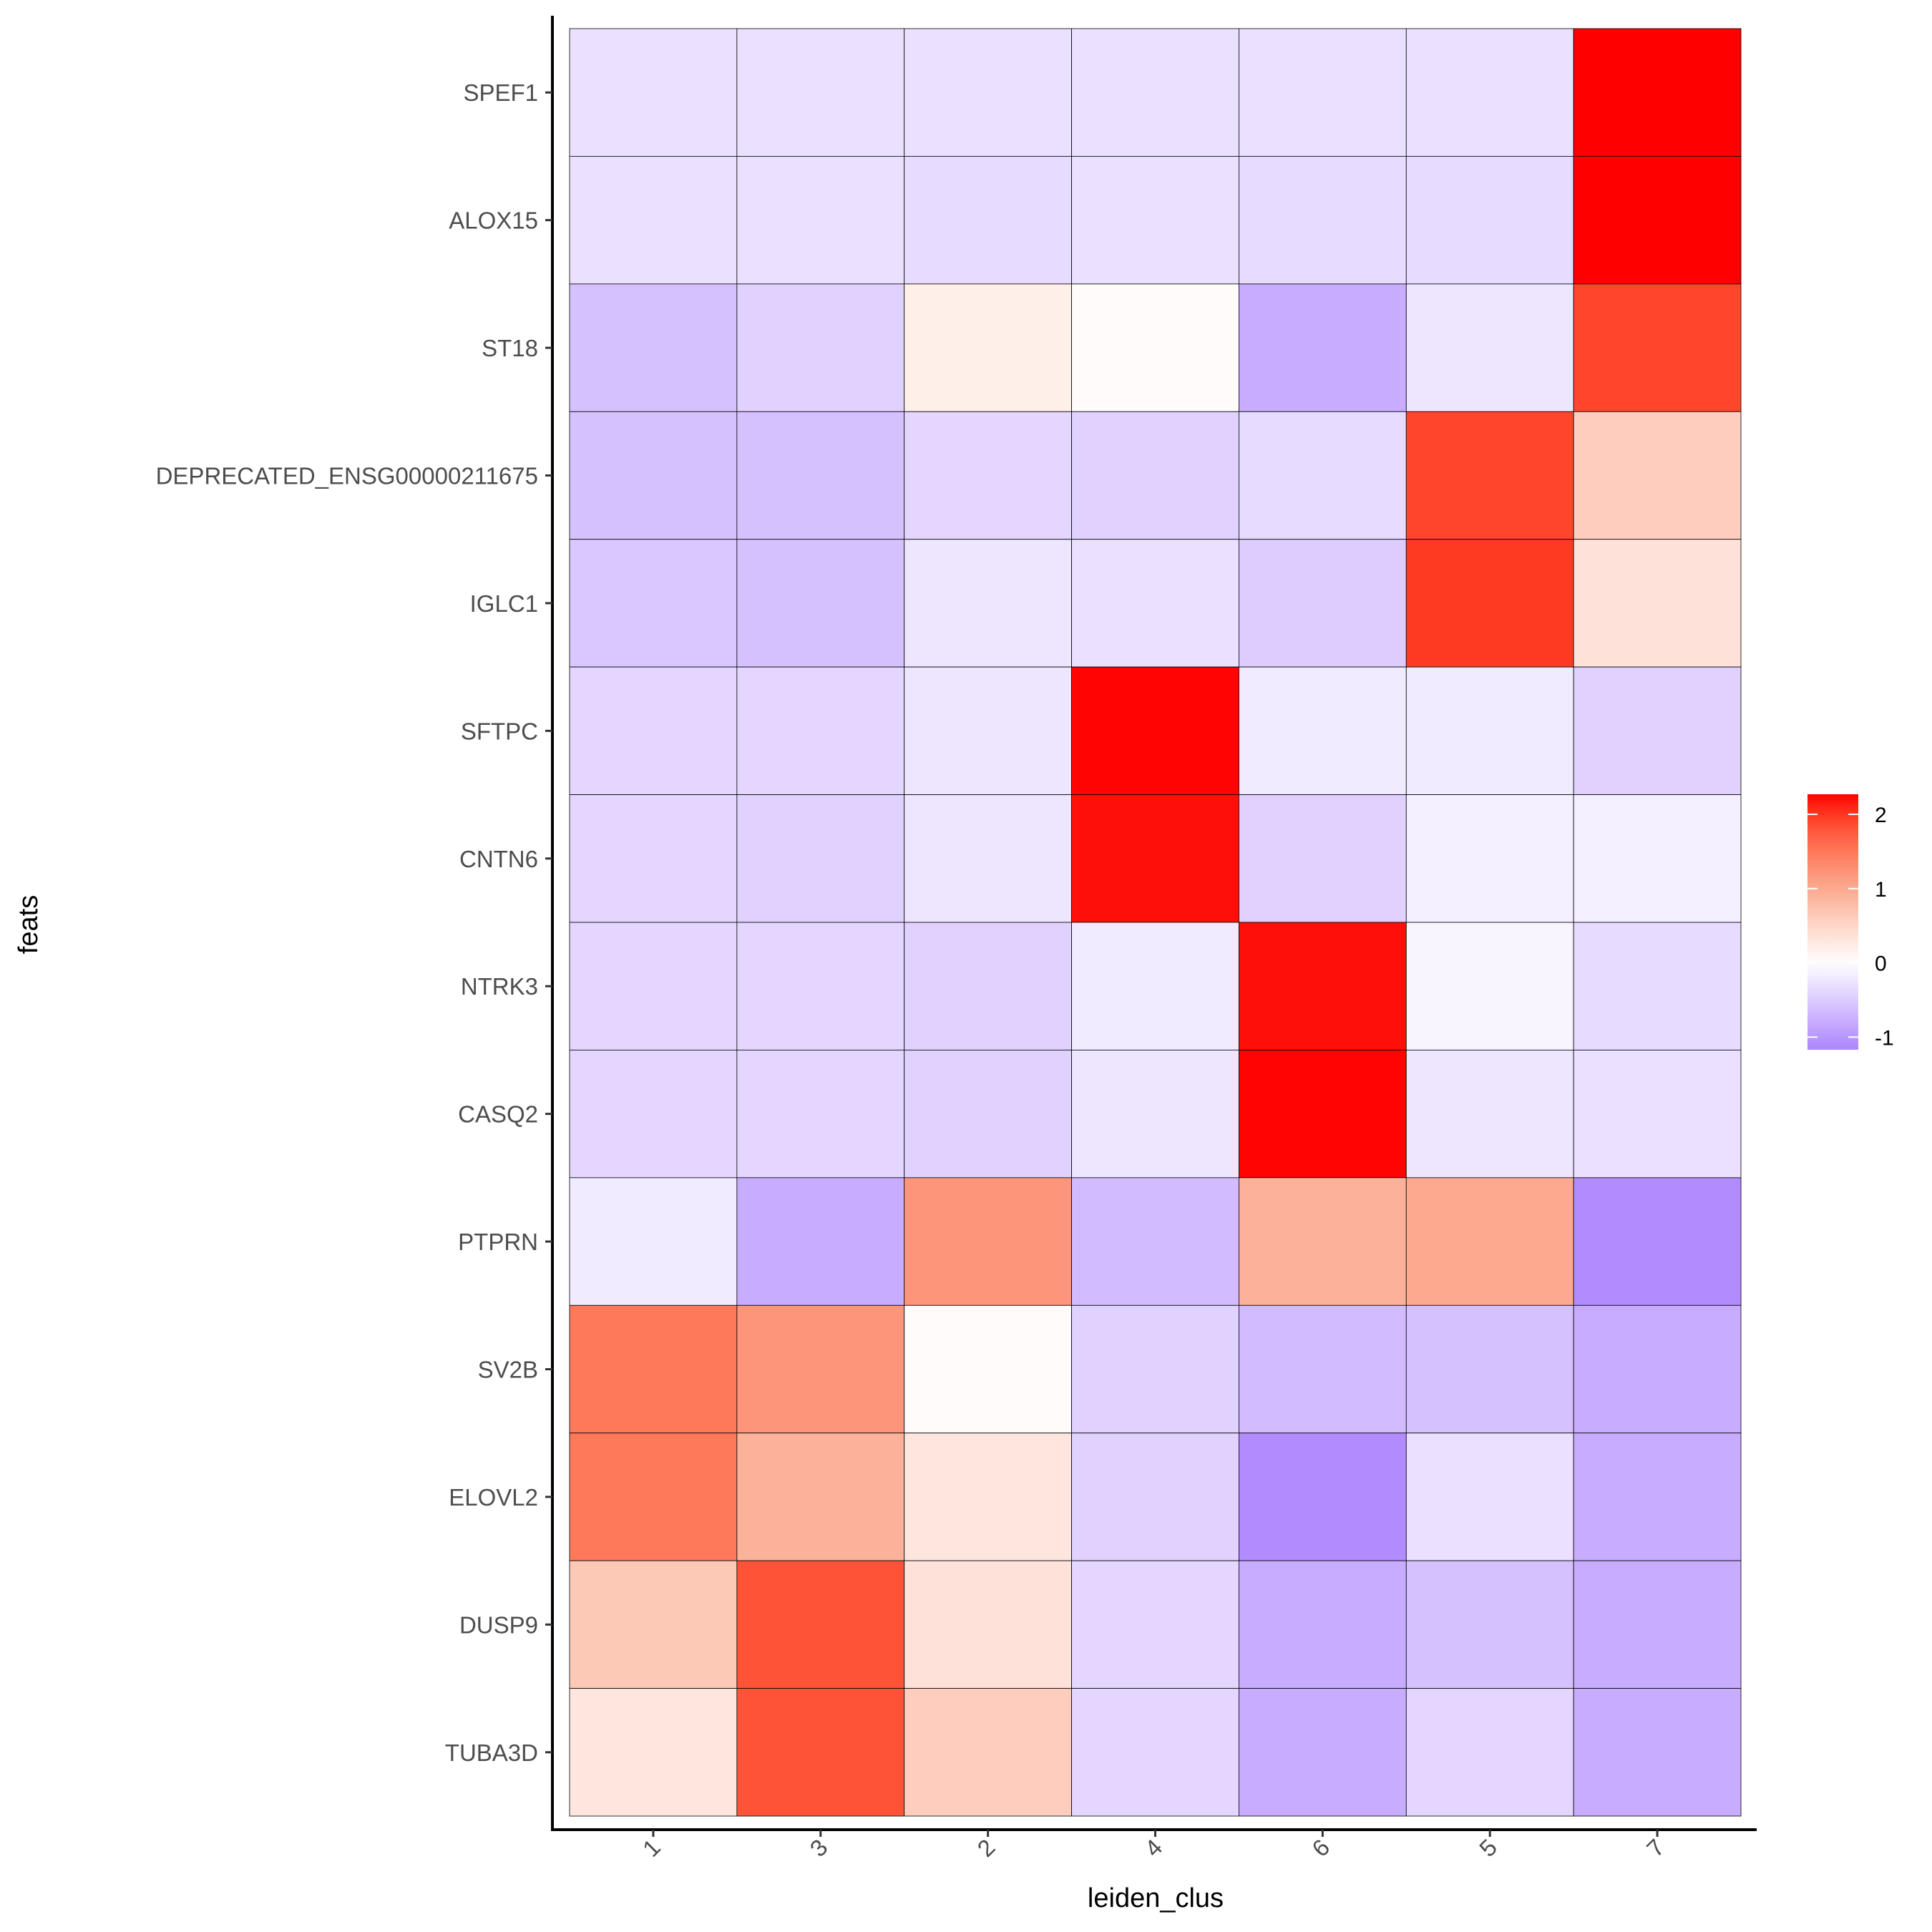 The image size is (1932, 1932). What do you see at coordinates (1881, 890) in the screenshot?
I see `legend-tick-label: 1` at bounding box center [1881, 890].